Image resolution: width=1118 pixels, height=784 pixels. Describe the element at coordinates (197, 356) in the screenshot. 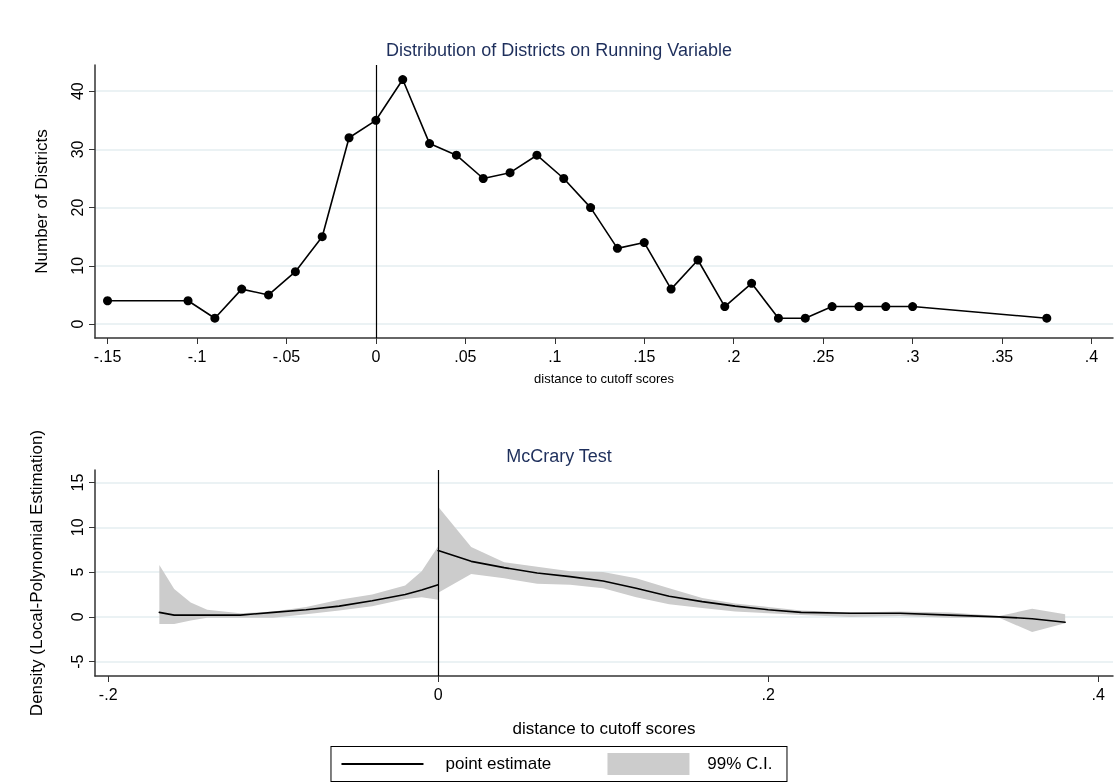

I see `x-tick-label: -.1` at that location.